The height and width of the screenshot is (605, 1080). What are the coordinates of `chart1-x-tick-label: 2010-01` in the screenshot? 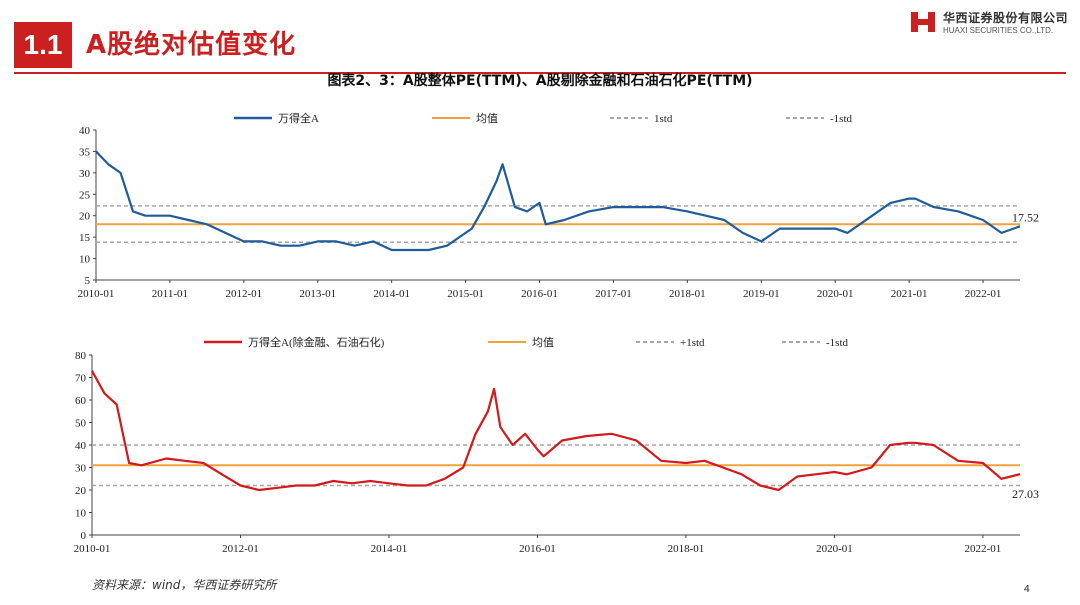 It's located at (96, 294).